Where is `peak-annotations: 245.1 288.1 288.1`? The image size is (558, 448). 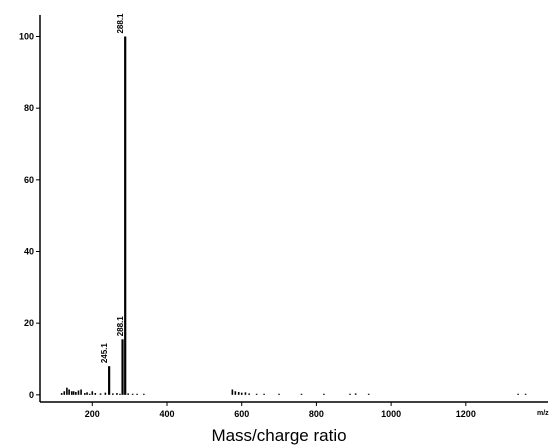 peak-annotations: 245.1 288.1 288.1 is located at coordinates (112, 188).